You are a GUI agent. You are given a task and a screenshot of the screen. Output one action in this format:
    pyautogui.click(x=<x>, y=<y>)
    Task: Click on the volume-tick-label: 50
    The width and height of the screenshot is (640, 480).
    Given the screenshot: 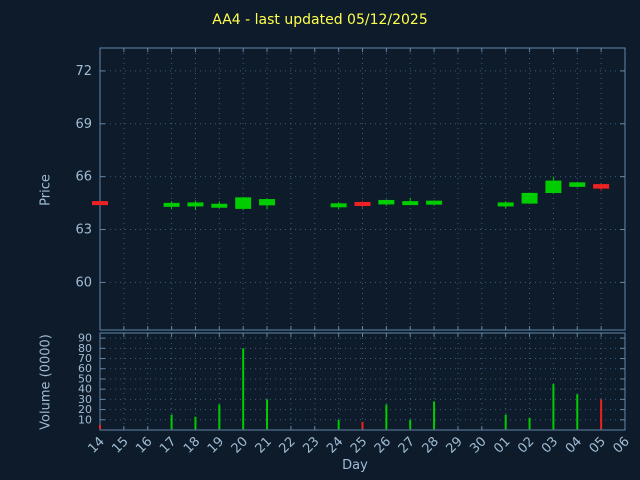 What is the action you would take?
    pyautogui.click(x=85, y=378)
    